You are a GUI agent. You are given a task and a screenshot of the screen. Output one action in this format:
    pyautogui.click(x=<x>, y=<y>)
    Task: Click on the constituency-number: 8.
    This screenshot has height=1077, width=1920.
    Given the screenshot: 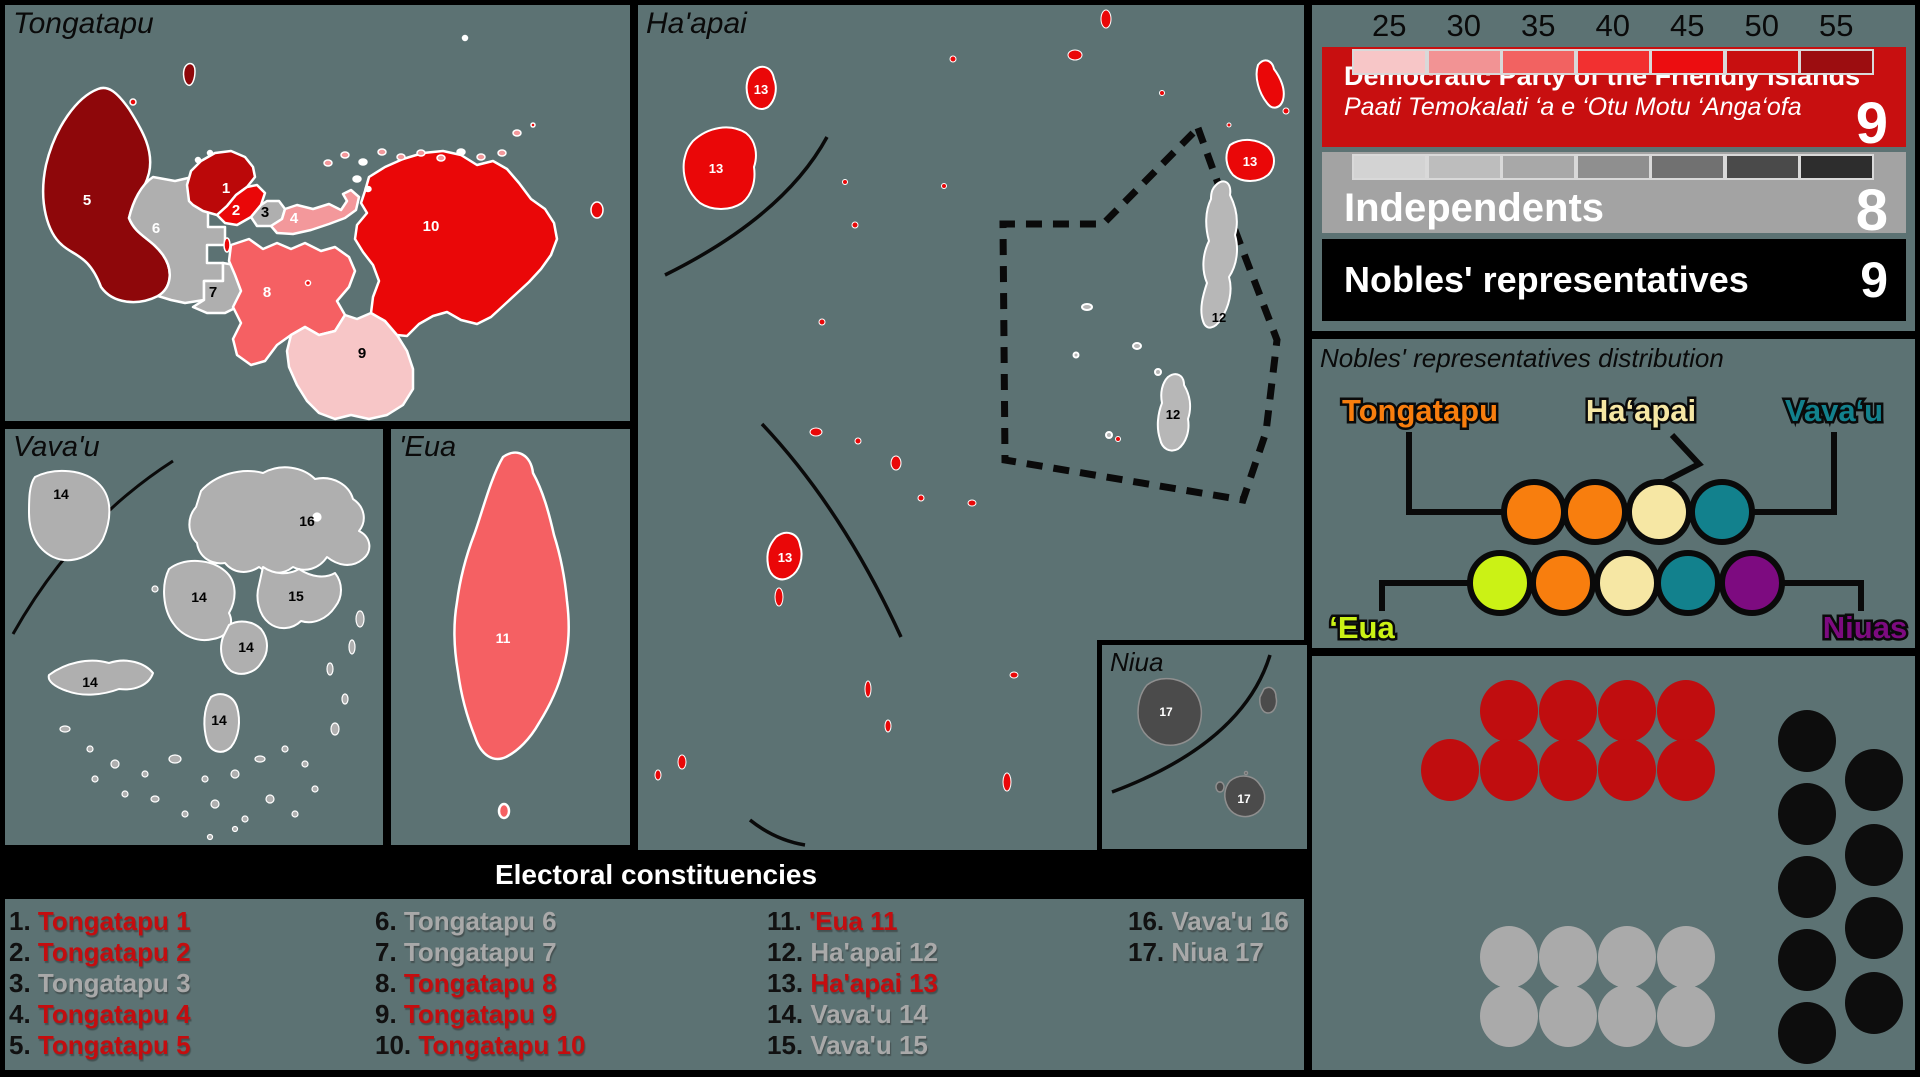 What is the action you would take?
    pyautogui.click(x=389, y=983)
    